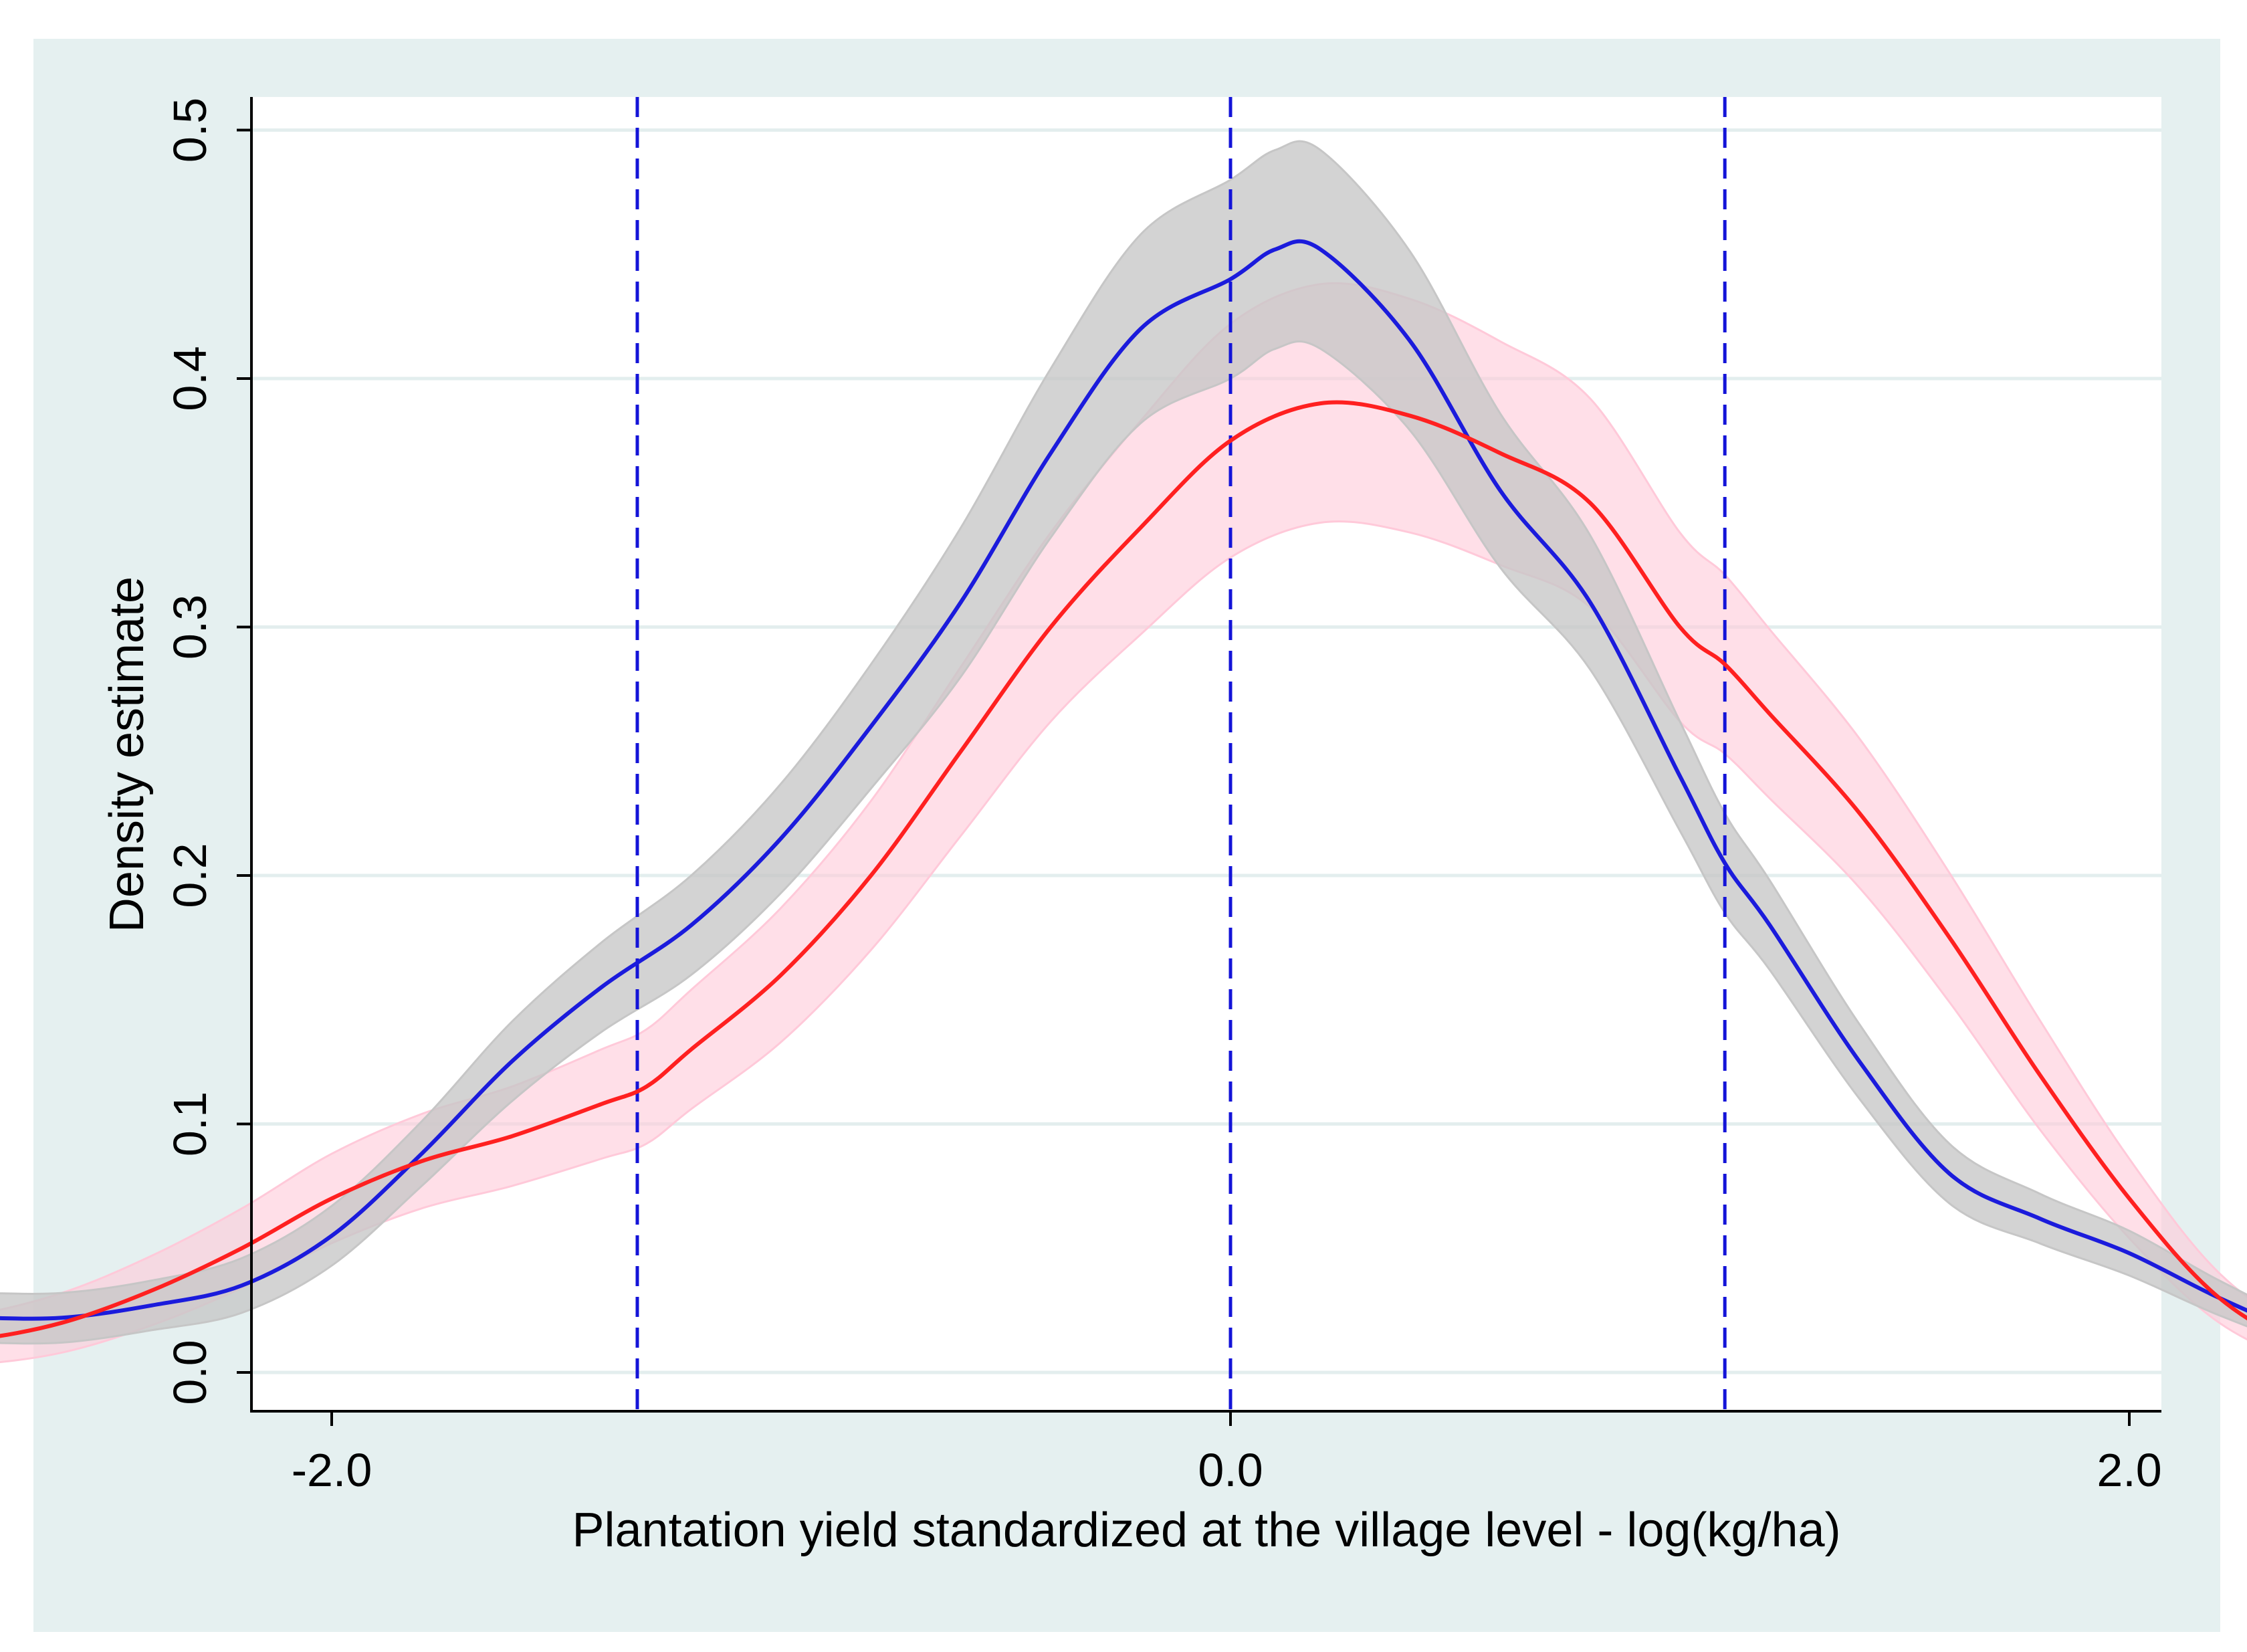  I want to click on x-tick-label-3: 2.0, so click(2129, 1470).